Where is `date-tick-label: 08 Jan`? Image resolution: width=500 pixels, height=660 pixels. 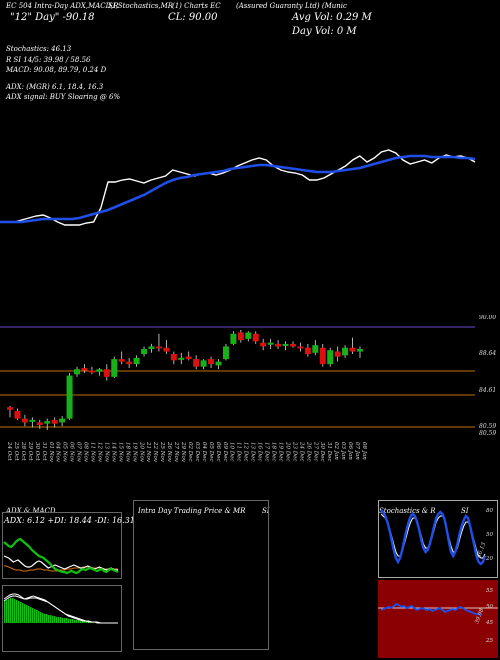
date-tick-label: 08 Jan is located at coordinates (364, 451).